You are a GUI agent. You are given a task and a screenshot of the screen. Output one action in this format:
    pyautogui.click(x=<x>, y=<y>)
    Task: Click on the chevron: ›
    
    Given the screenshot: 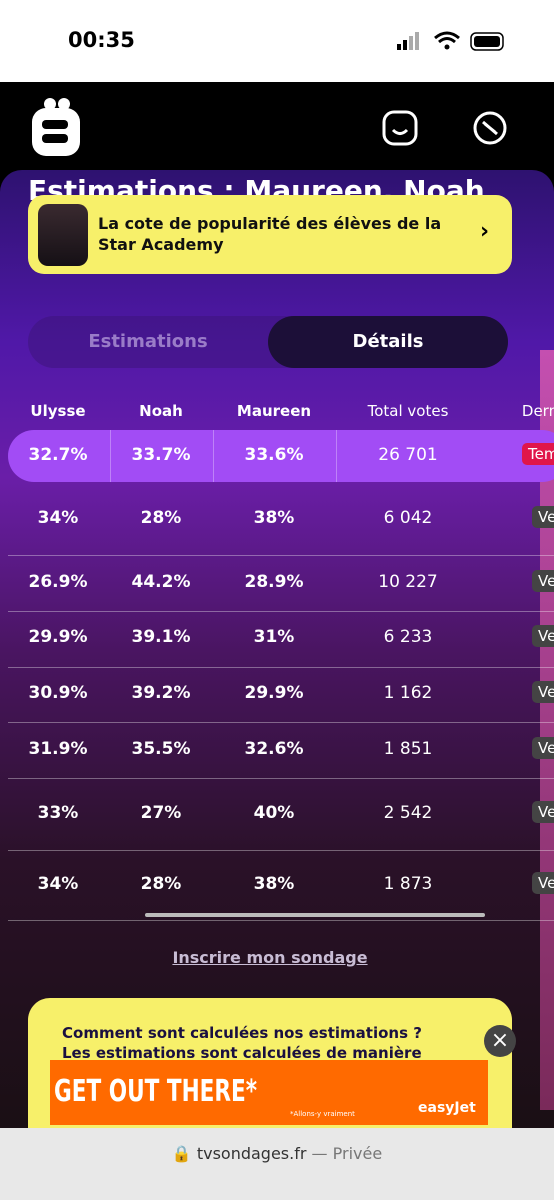 What is the action you would take?
    pyautogui.click(x=485, y=231)
    